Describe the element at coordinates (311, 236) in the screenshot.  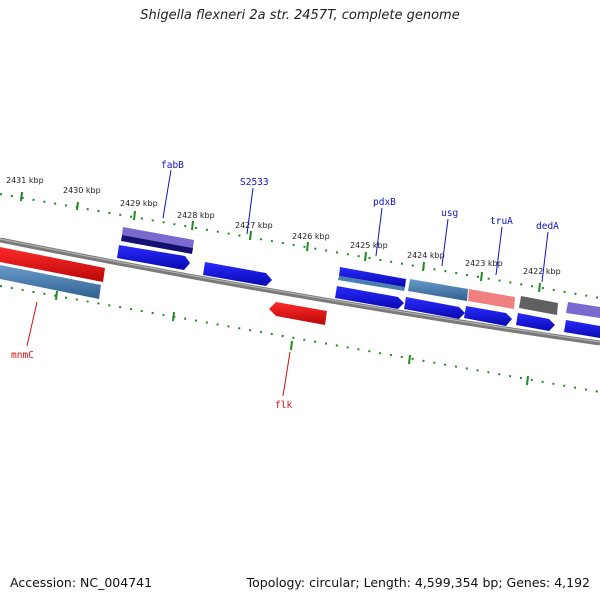
I see `tick-label: 2426 kbp` at that location.